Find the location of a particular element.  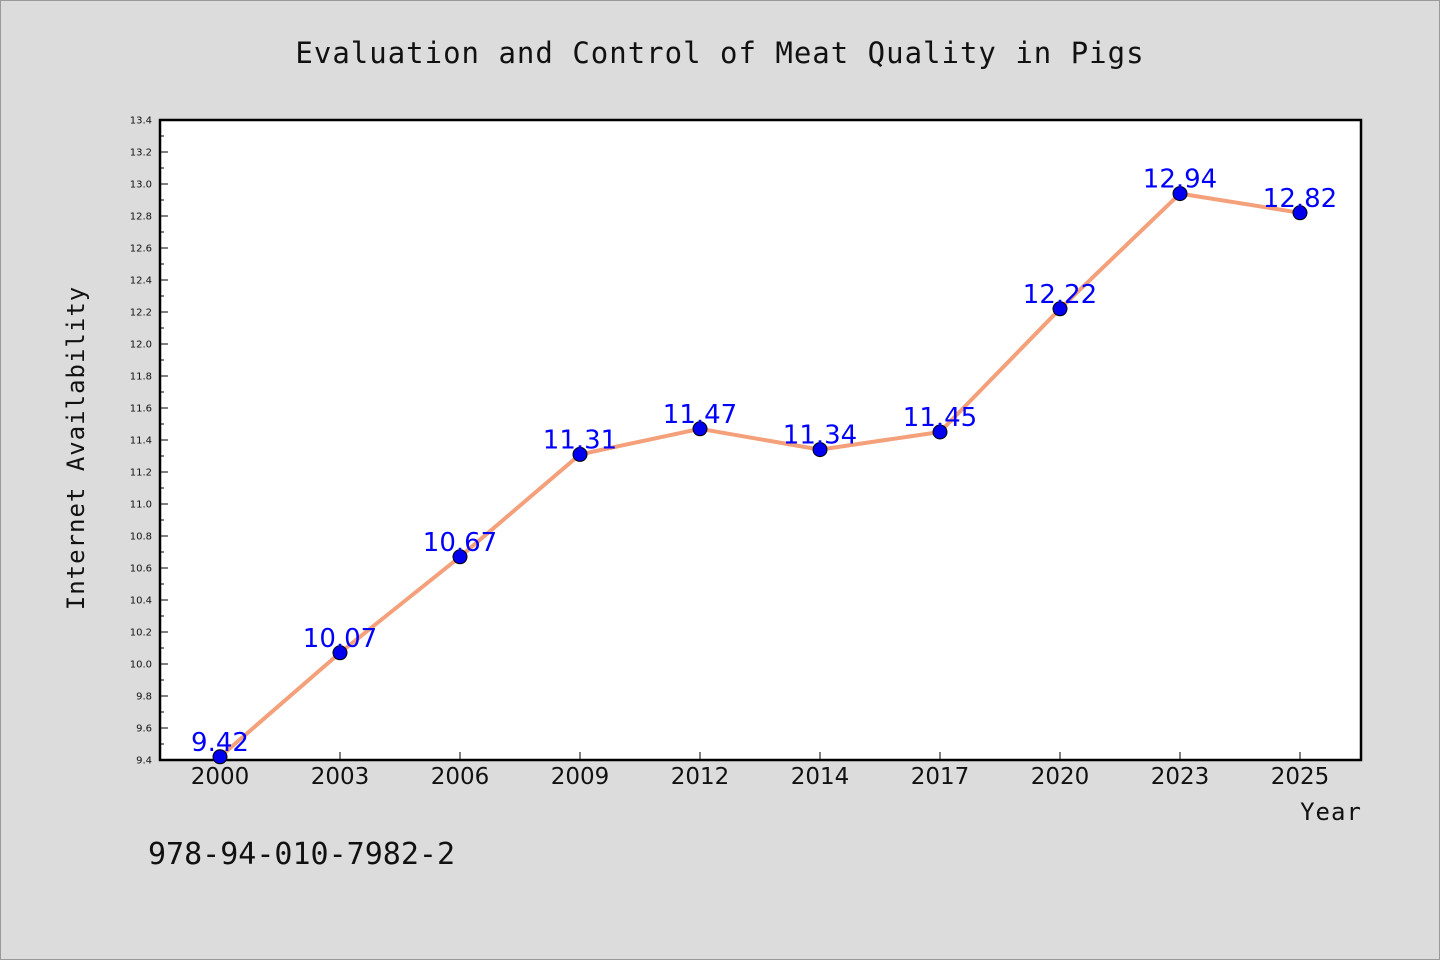

x-tick-label: 2009 is located at coordinates (580, 777).